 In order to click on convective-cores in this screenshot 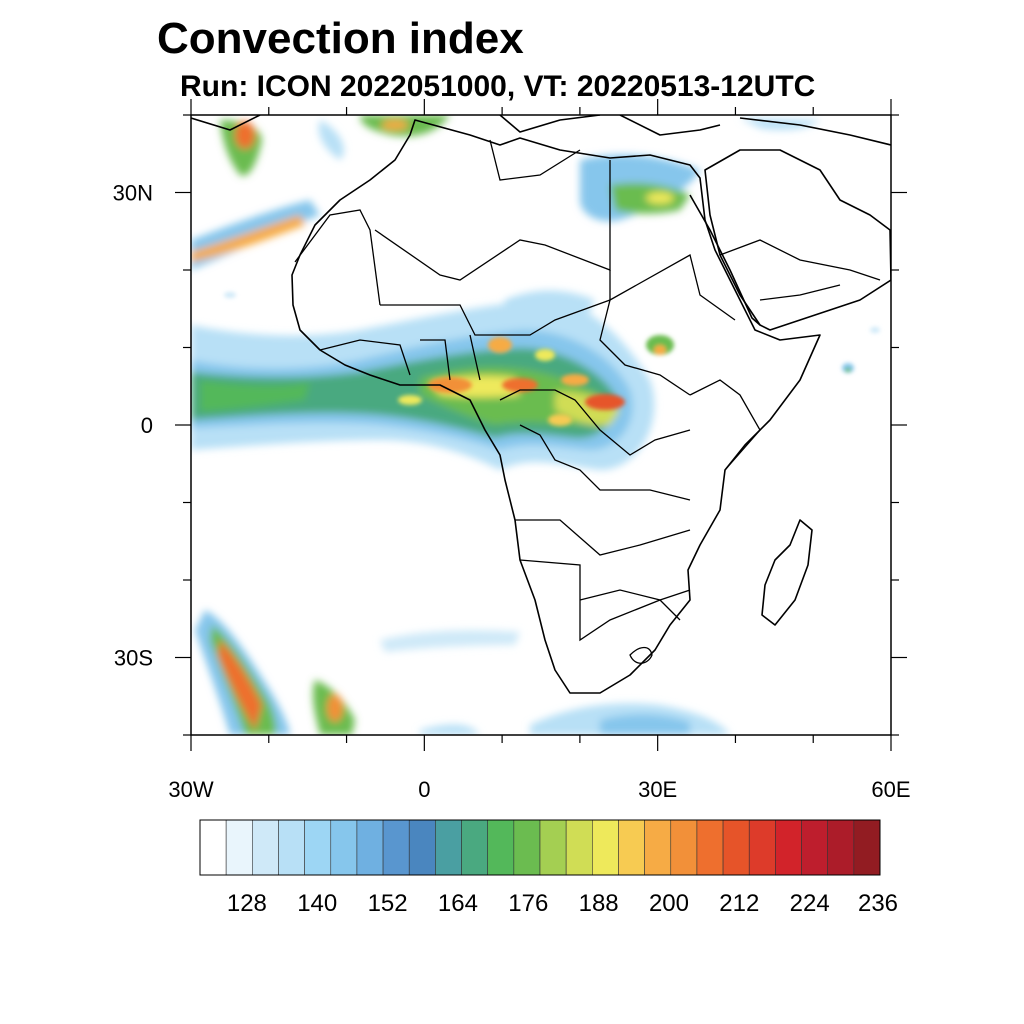, I will do `click(536, 380)`.